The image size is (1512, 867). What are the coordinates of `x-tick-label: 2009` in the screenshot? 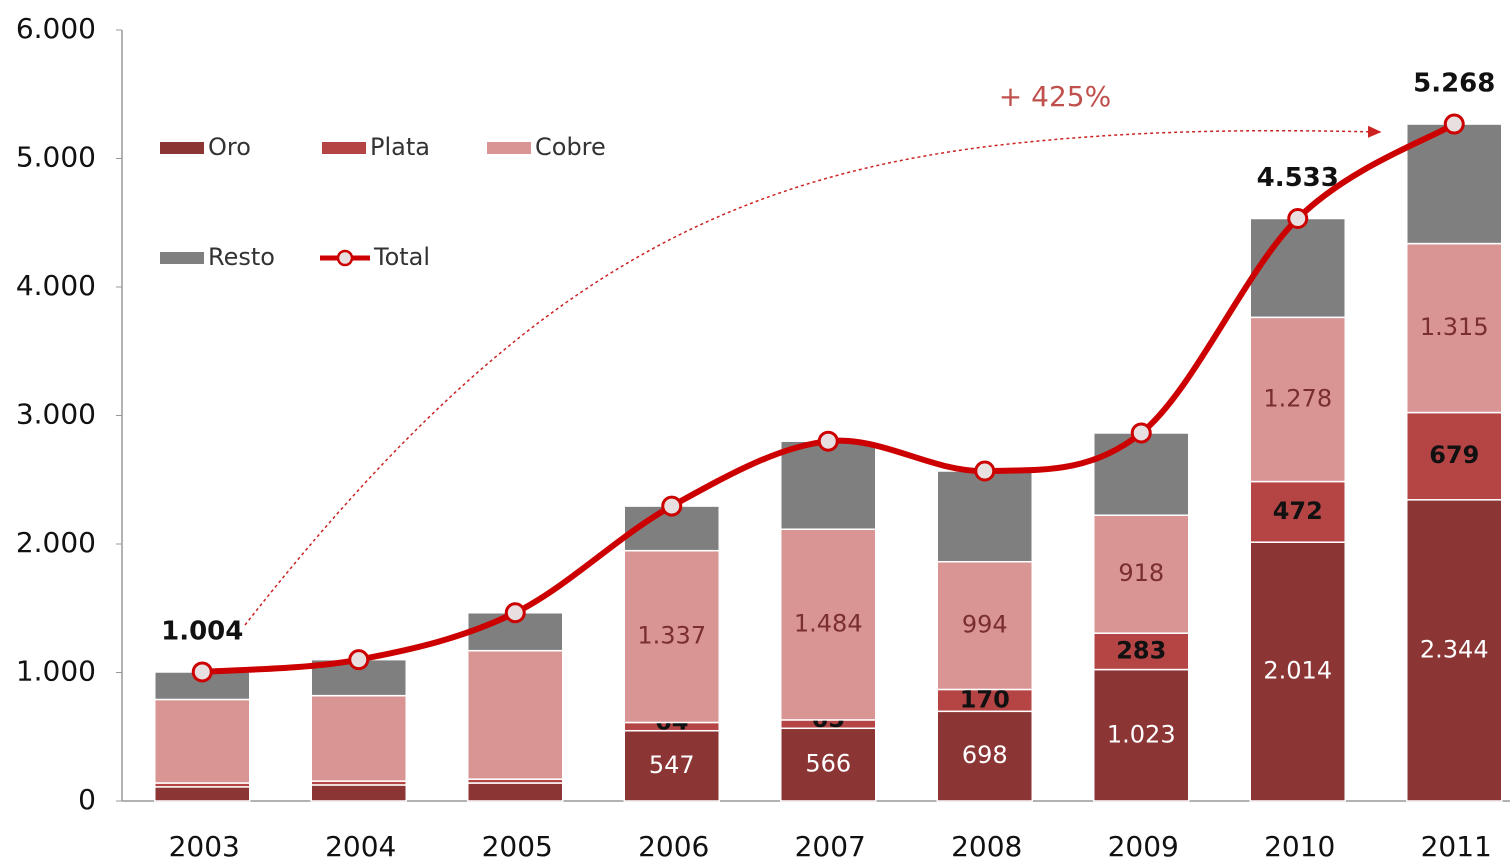 It's located at (1143, 846).